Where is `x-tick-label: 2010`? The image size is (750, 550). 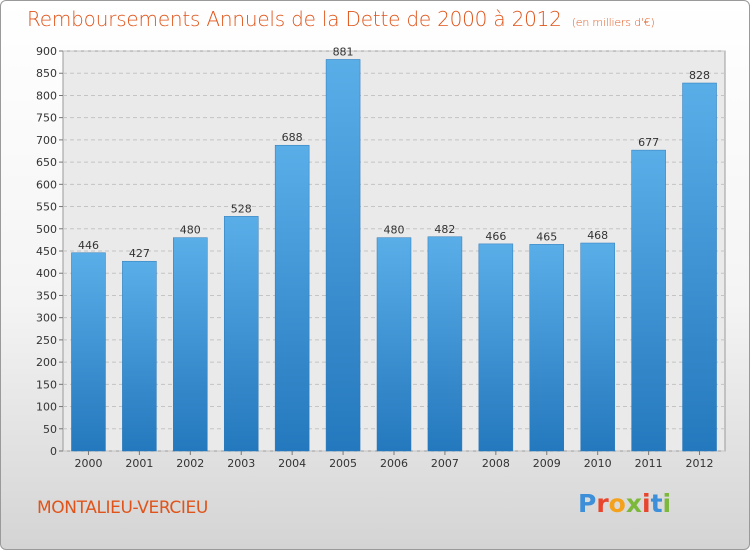
x-tick-label: 2010 is located at coordinates (598, 463).